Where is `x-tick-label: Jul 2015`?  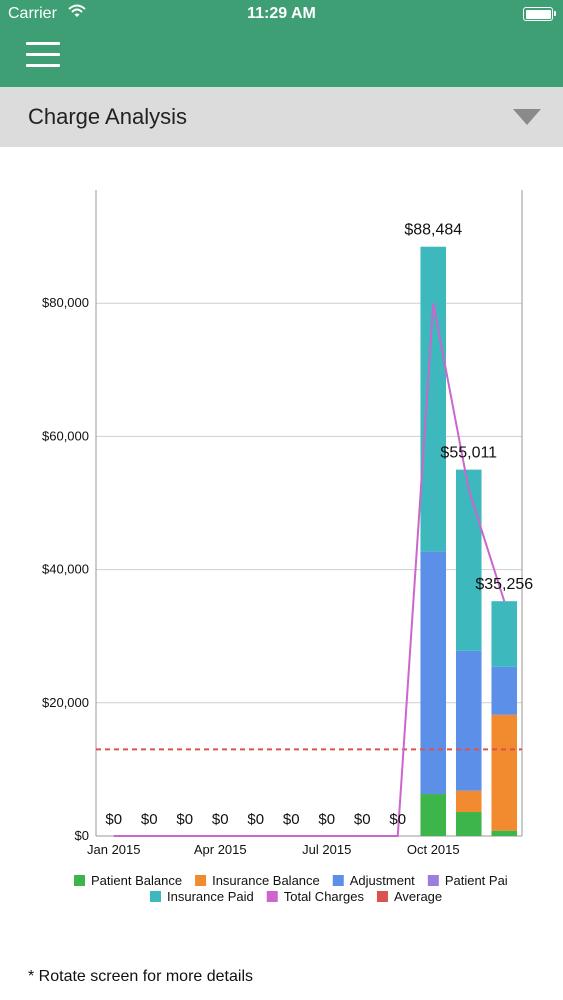 x-tick-label: Jul 2015 is located at coordinates (326, 849).